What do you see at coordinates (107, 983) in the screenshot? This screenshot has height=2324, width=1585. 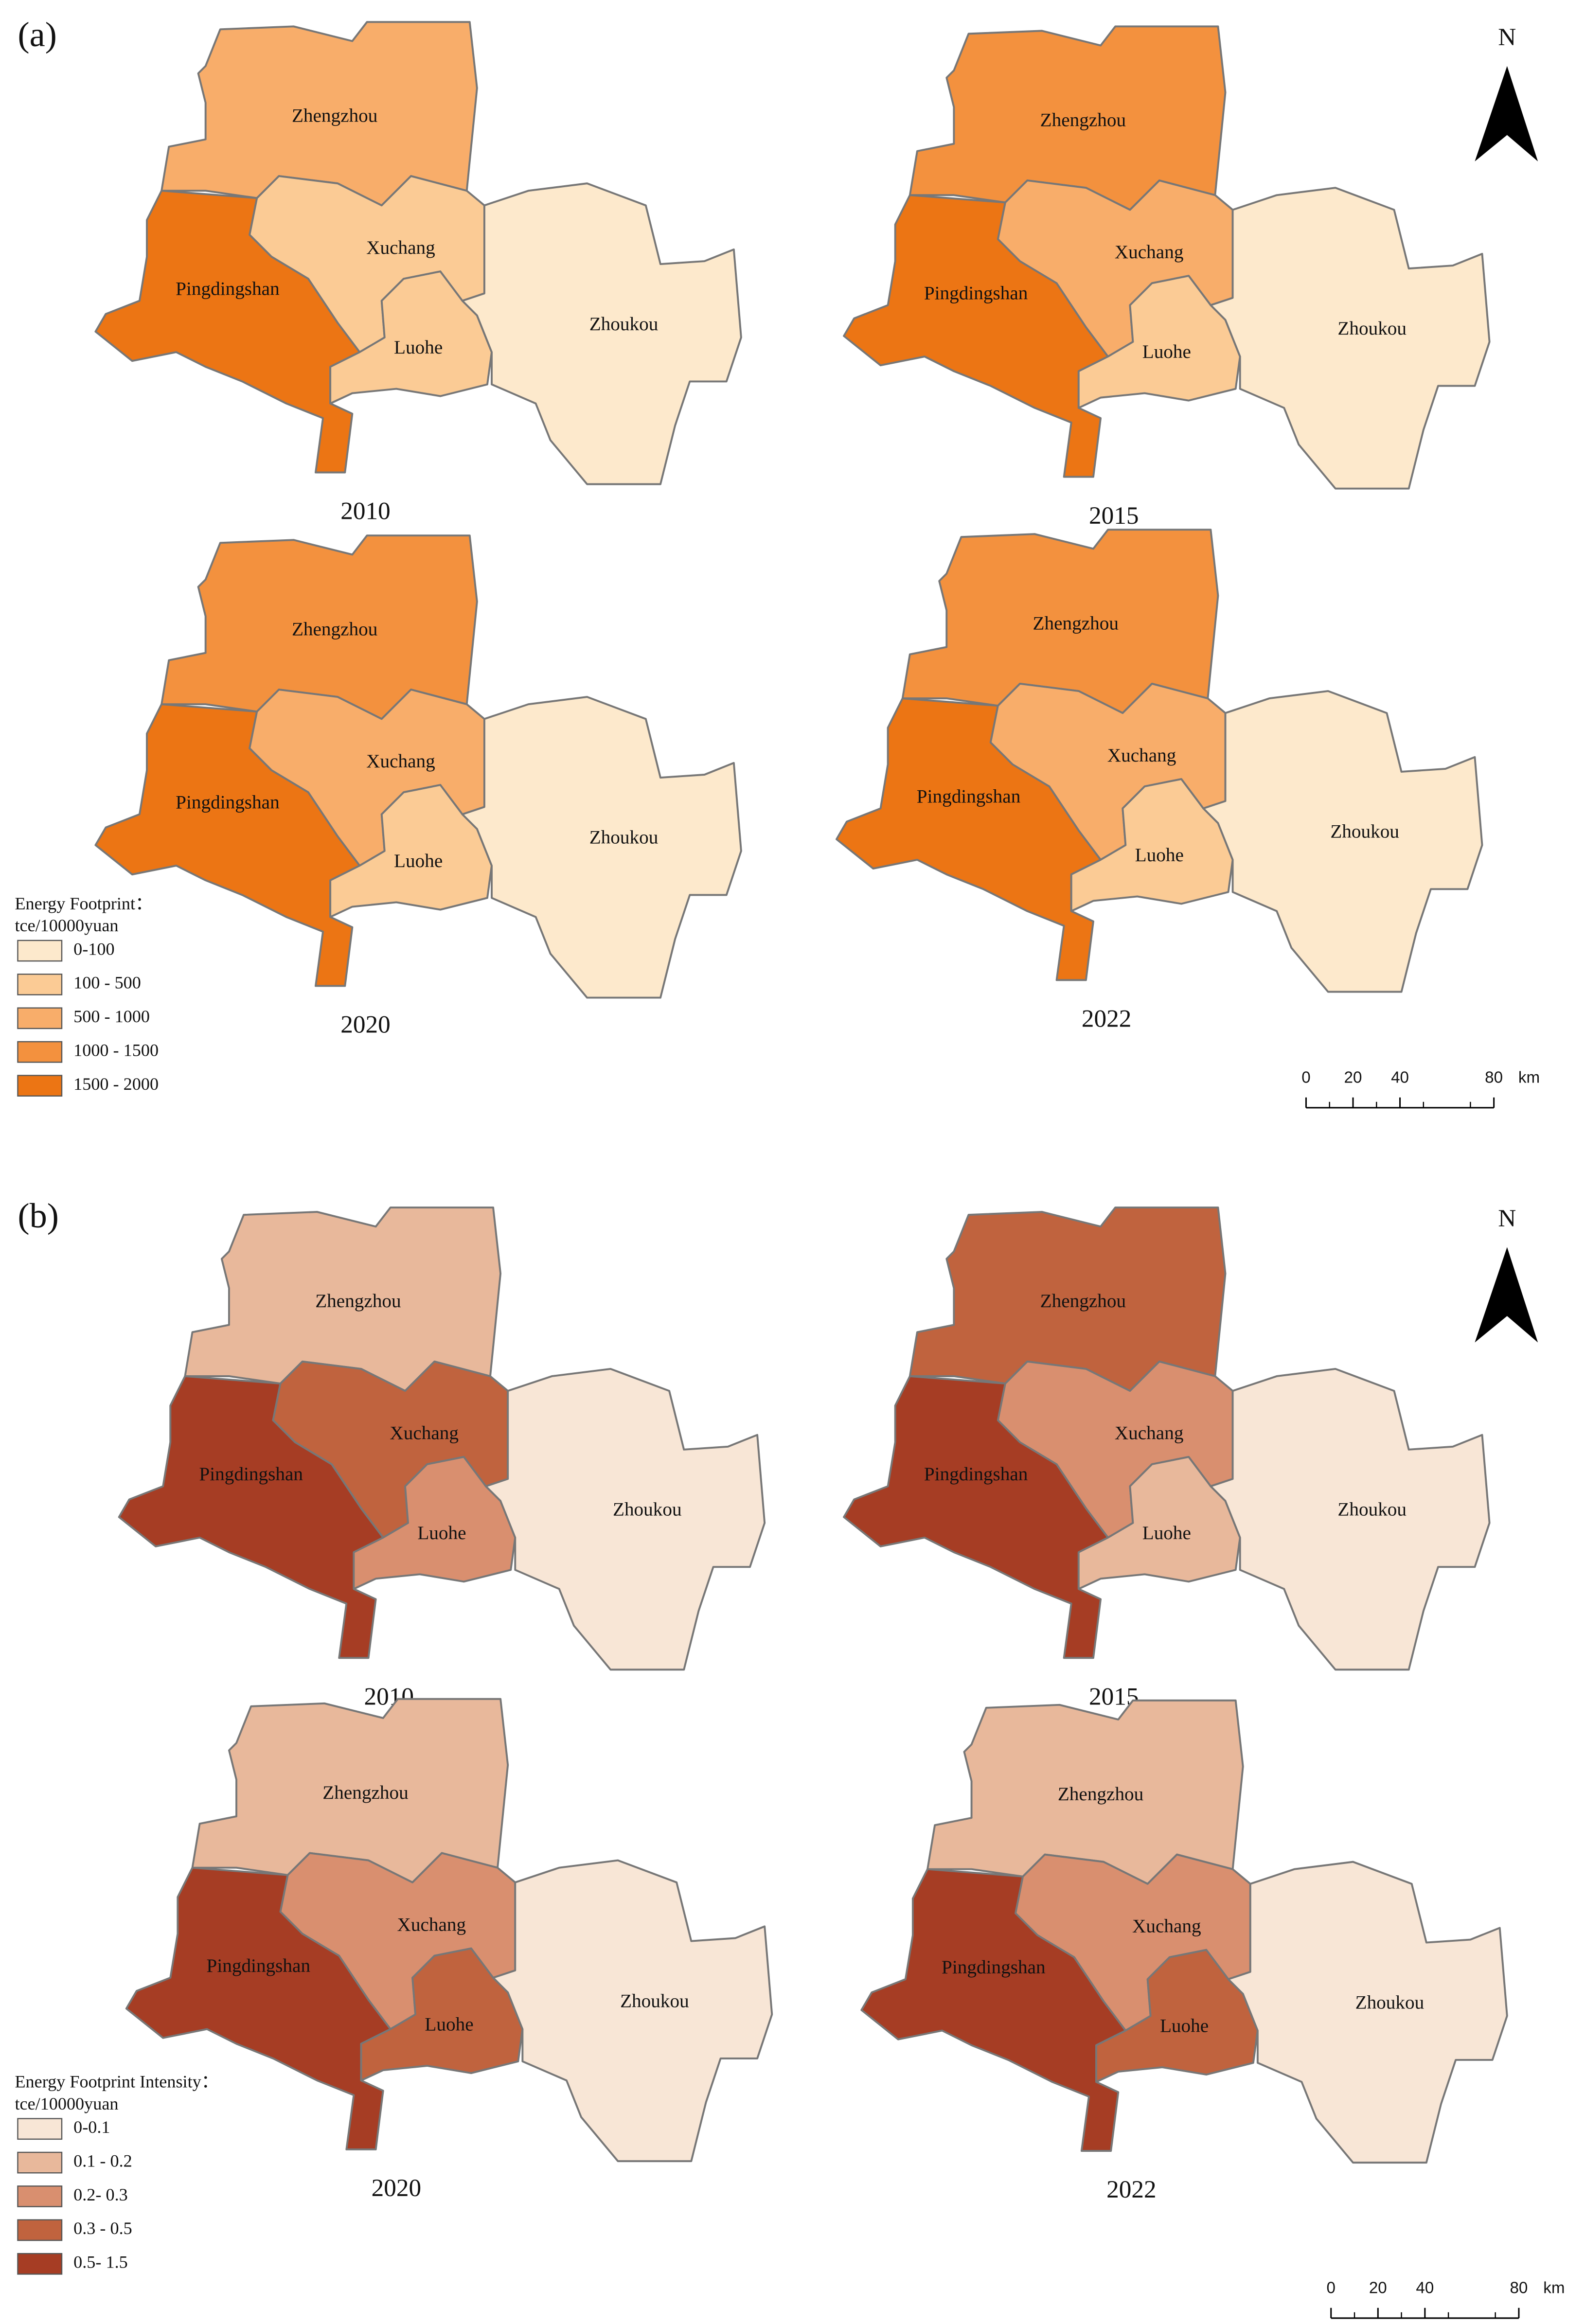 I see `legend-label: 100 - 500` at bounding box center [107, 983].